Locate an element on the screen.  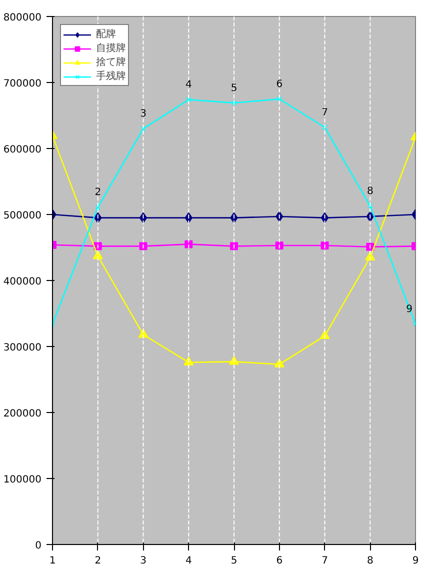
x-tick-label: 9 is located at coordinates (415, 561).